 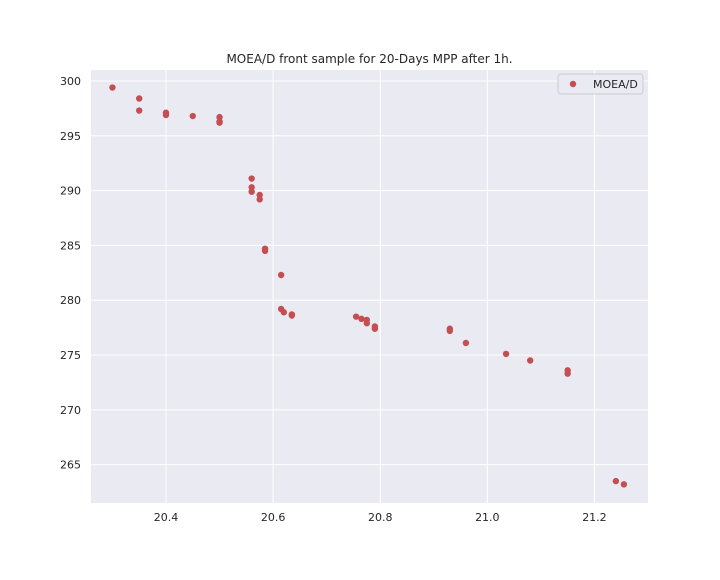 What do you see at coordinates (70, 191) in the screenshot?
I see `y-tick-label: 290` at bounding box center [70, 191].